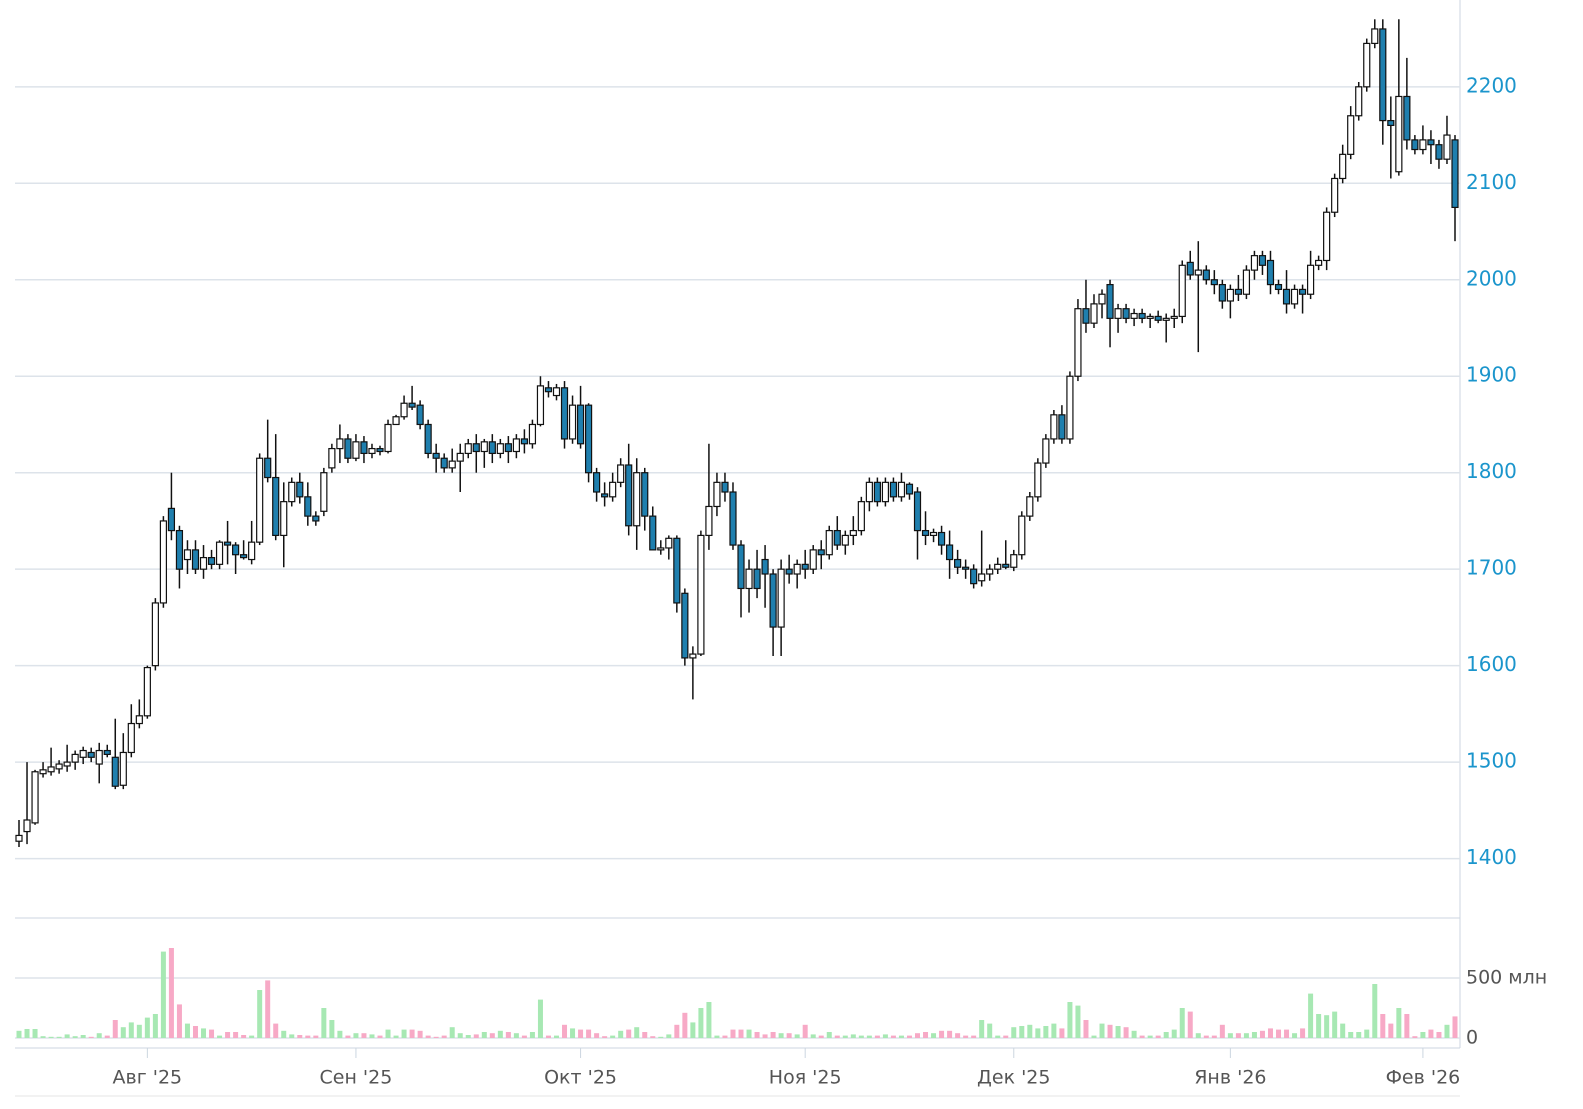 This screenshot has width=1583, height=1109. Describe the element at coordinates (356, 1078) in the screenshot. I see `x-tick-label: Сен '25` at that location.